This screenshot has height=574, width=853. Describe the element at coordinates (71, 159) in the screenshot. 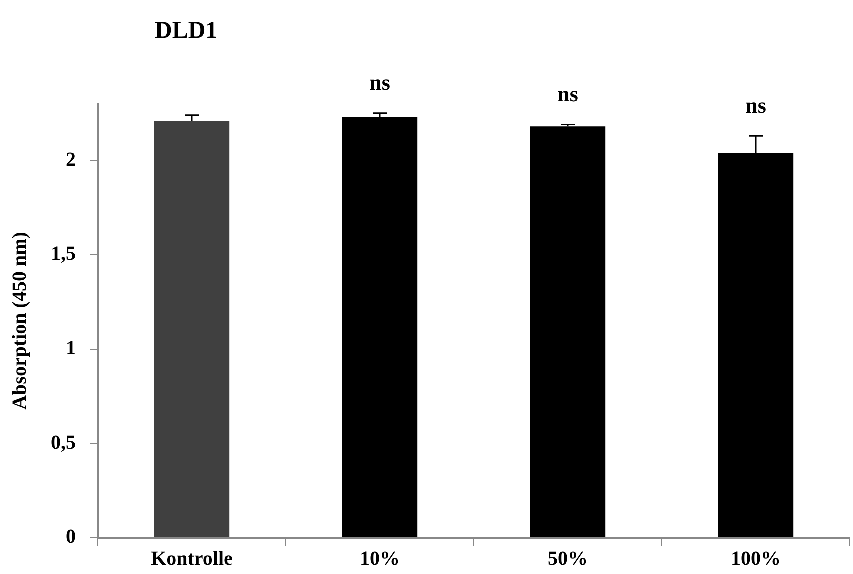

I see `y-tick-label: 2` at that location.